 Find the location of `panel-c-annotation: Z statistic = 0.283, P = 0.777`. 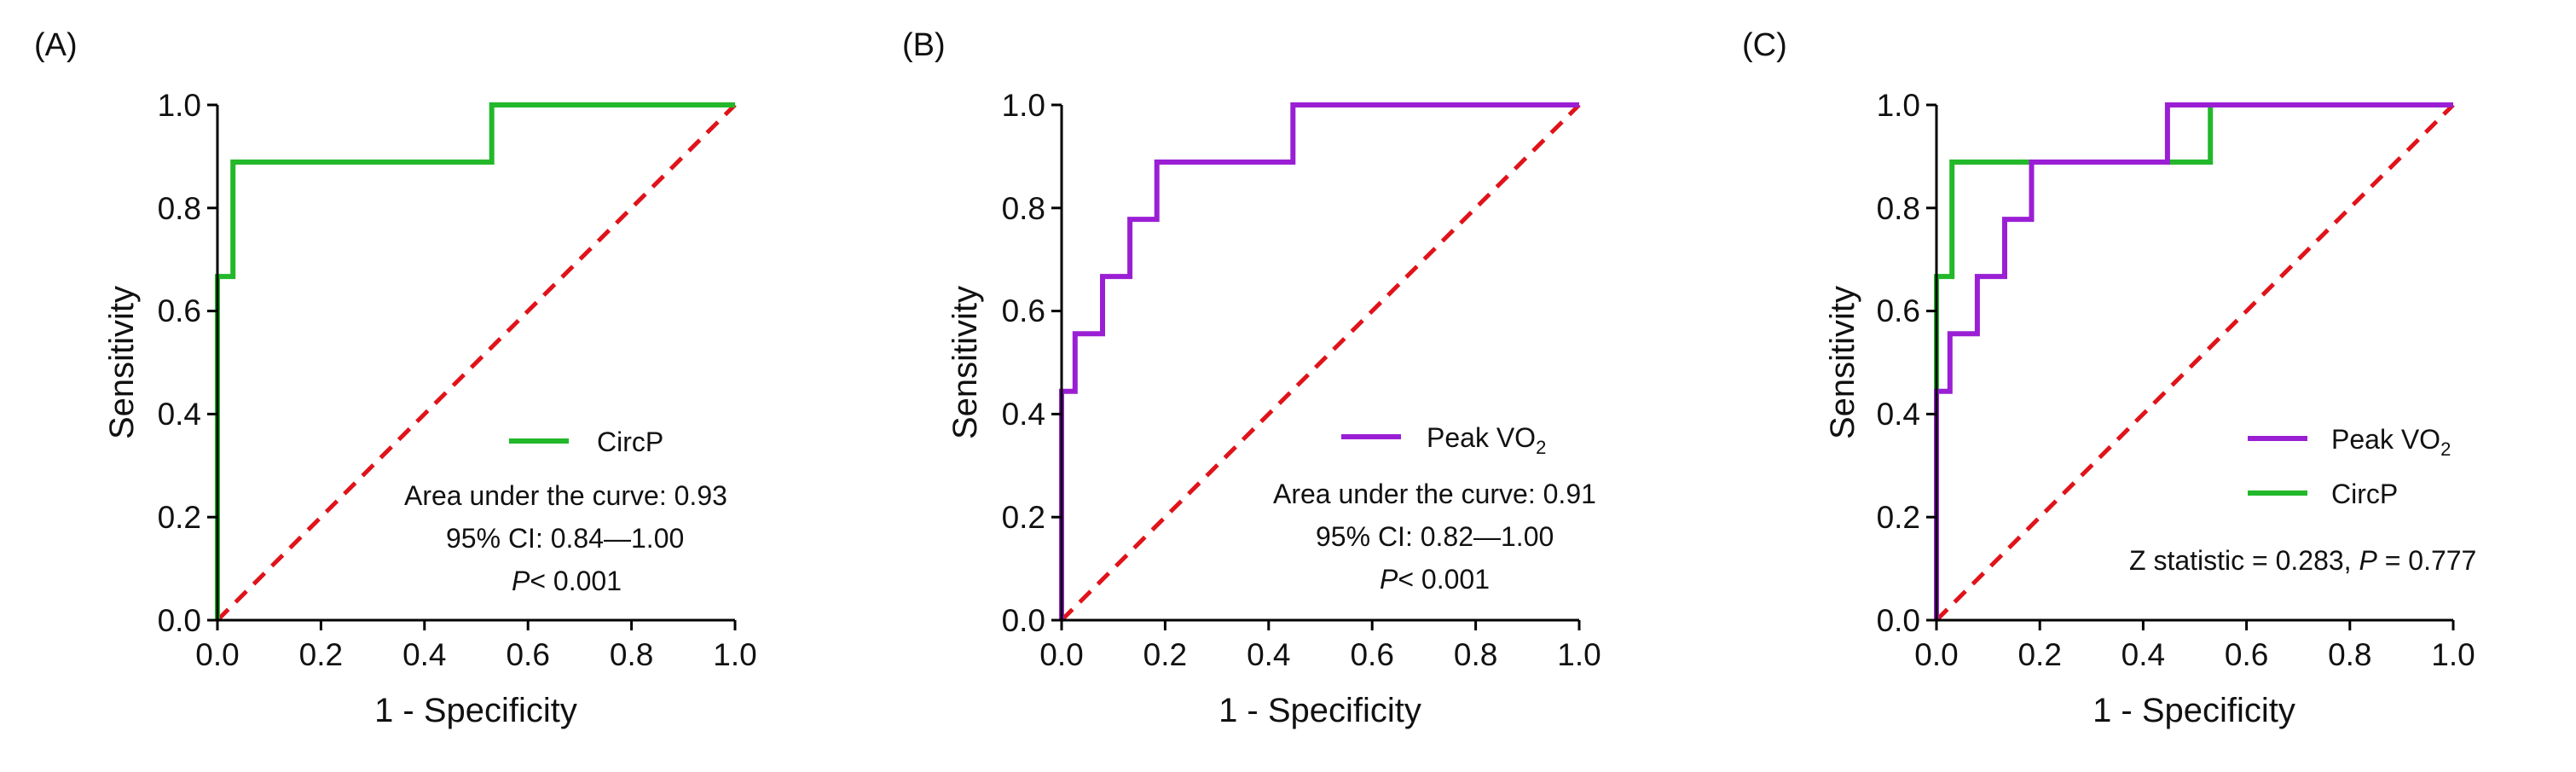

panel-c-annotation: Z statistic = 0.283, P = 0.777 is located at coordinates (2302, 560).